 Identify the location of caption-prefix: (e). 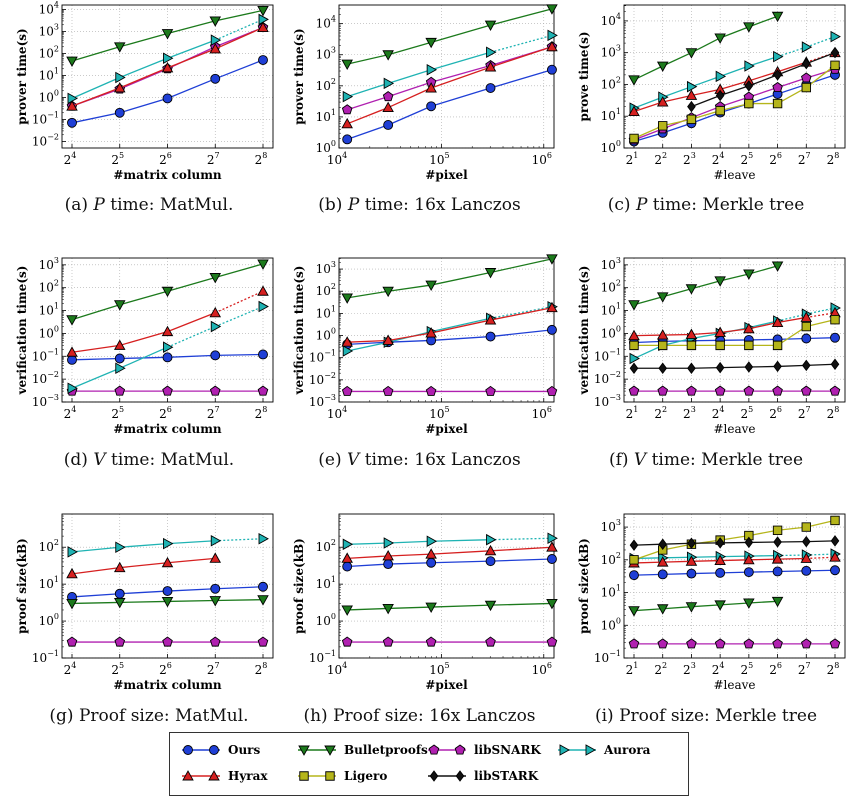
(333, 460).